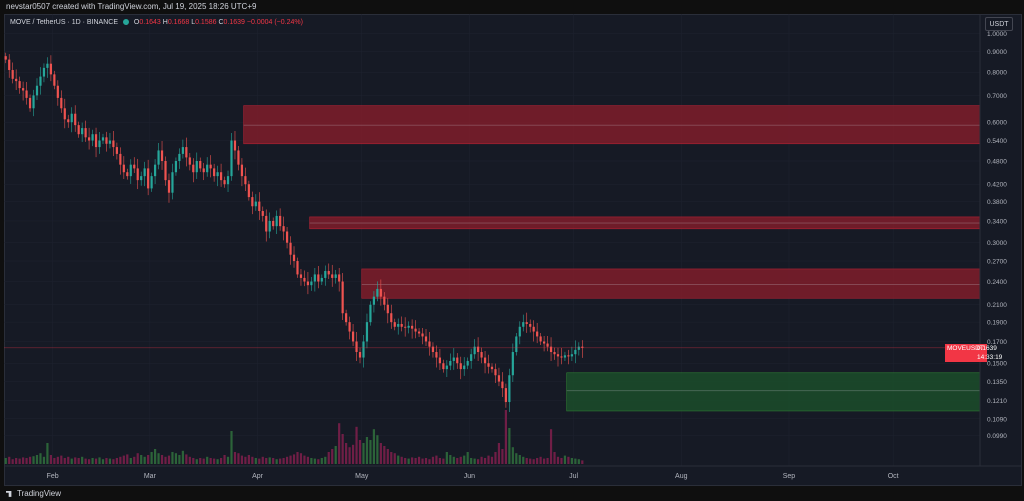  Describe the element at coordinates (33, 493) in the screenshot. I see `tradingview-logo: TradingView` at that location.